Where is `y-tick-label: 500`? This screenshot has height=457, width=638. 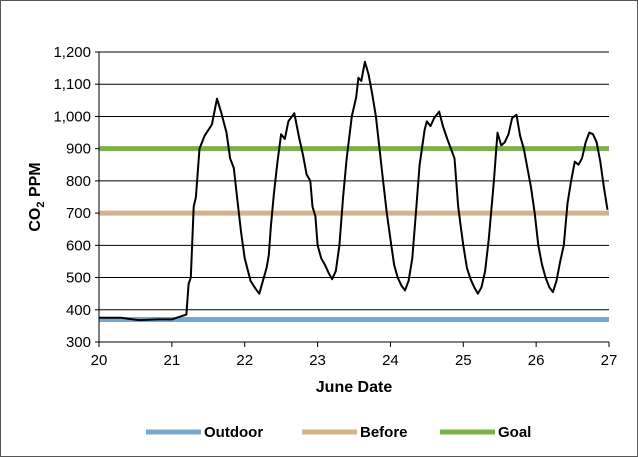
y-tick-label: 500 is located at coordinates (78, 278).